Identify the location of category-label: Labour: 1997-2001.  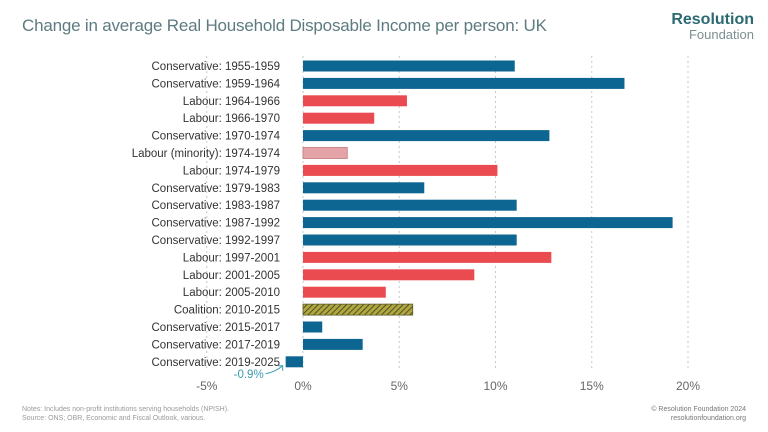
(231, 258).